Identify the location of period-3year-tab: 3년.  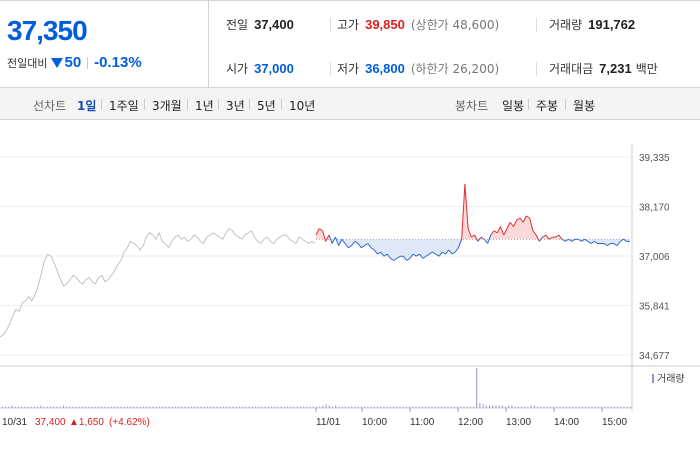
(235, 106).